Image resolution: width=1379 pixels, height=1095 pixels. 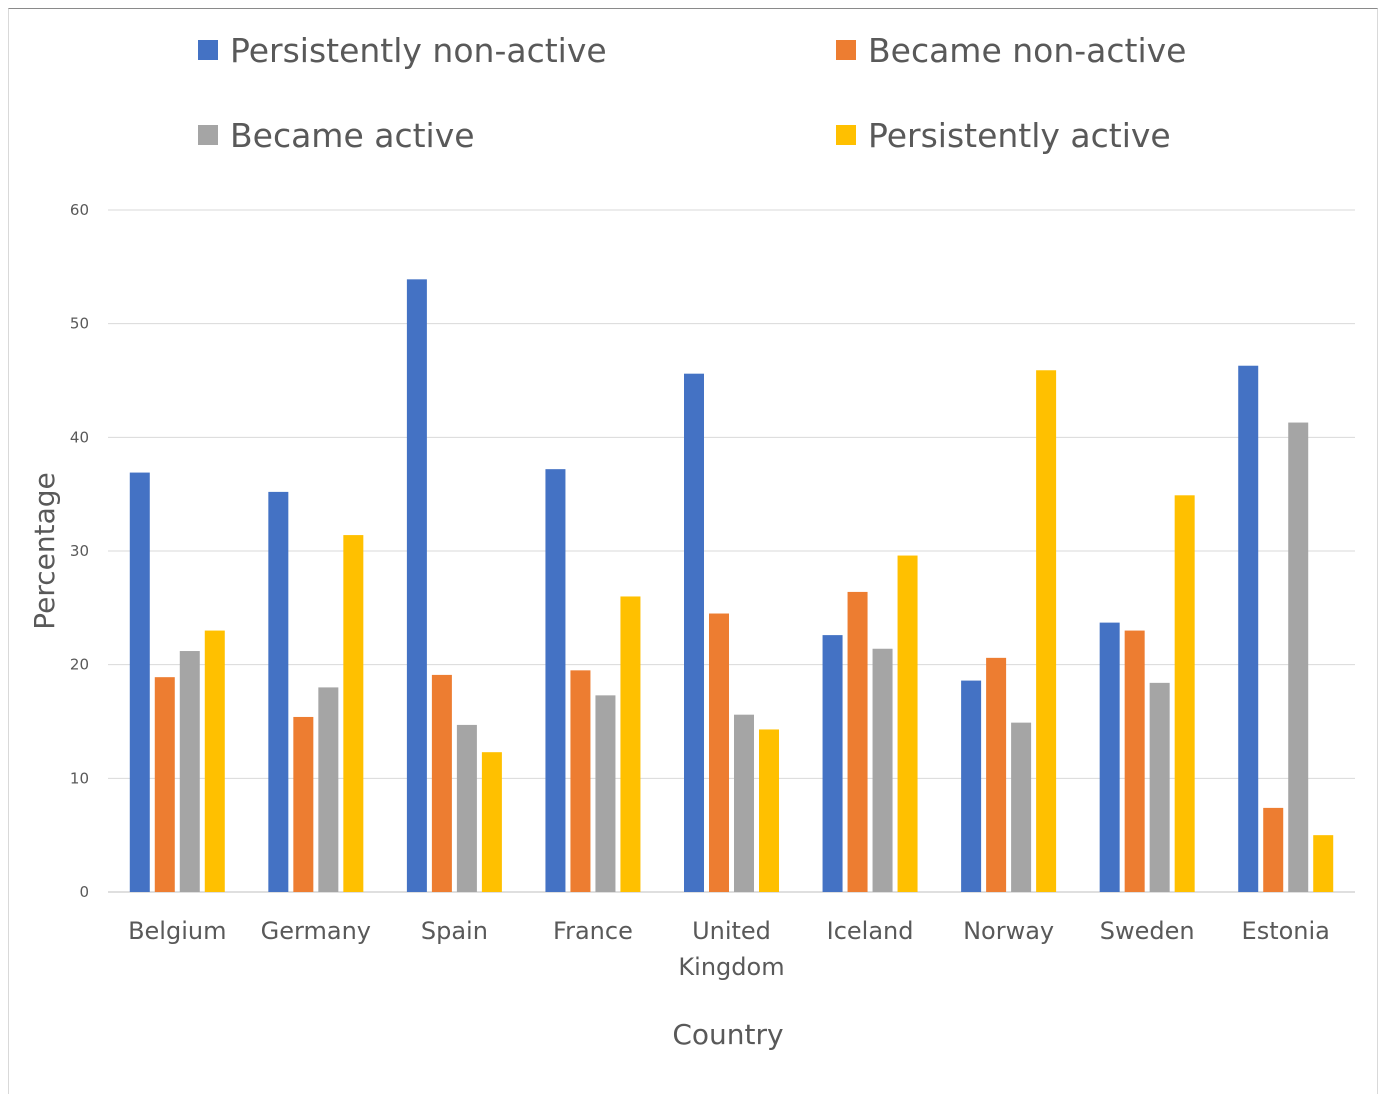 I want to click on x-axis-title: Country, so click(x=727, y=1034).